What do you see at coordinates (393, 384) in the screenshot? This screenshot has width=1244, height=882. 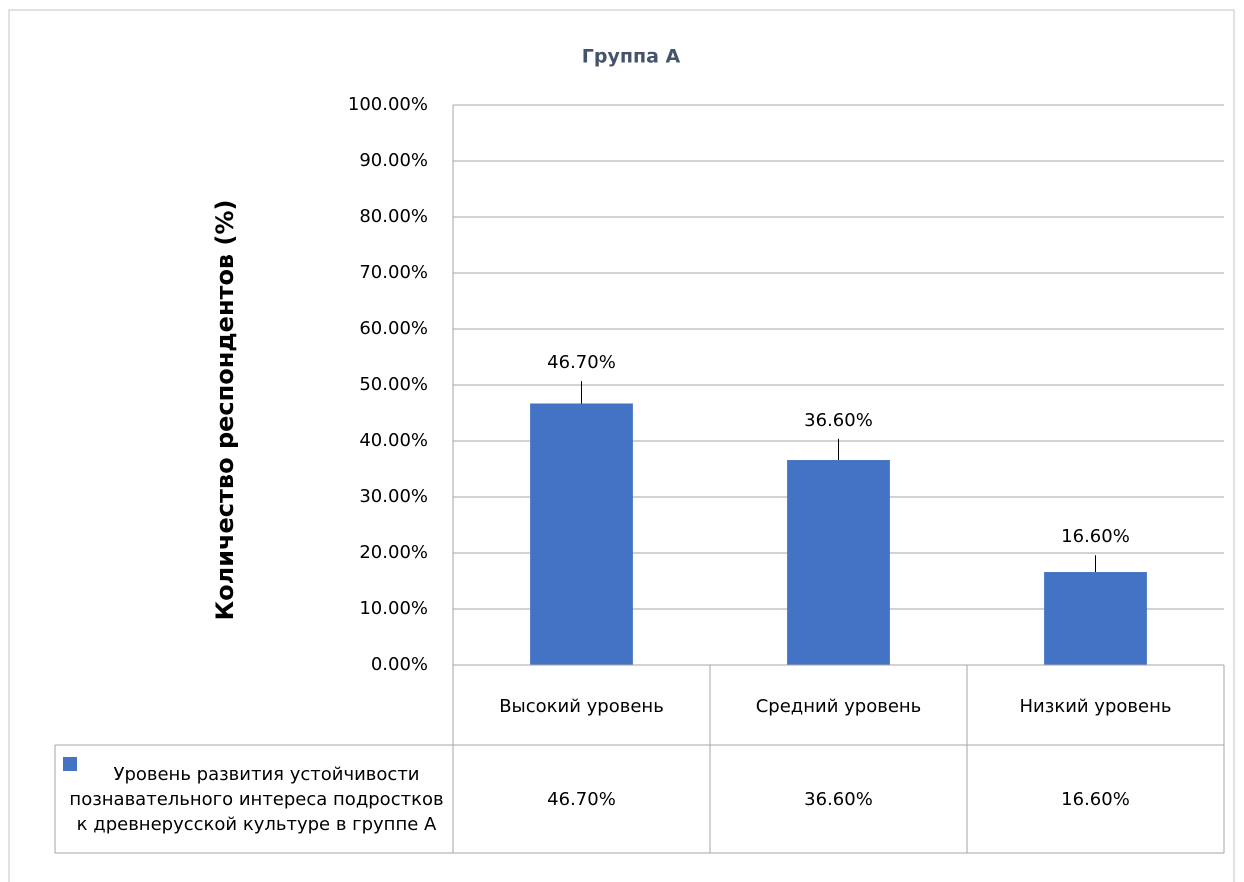 I see `y-tick-label: 50.00%` at bounding box center [393, 384].